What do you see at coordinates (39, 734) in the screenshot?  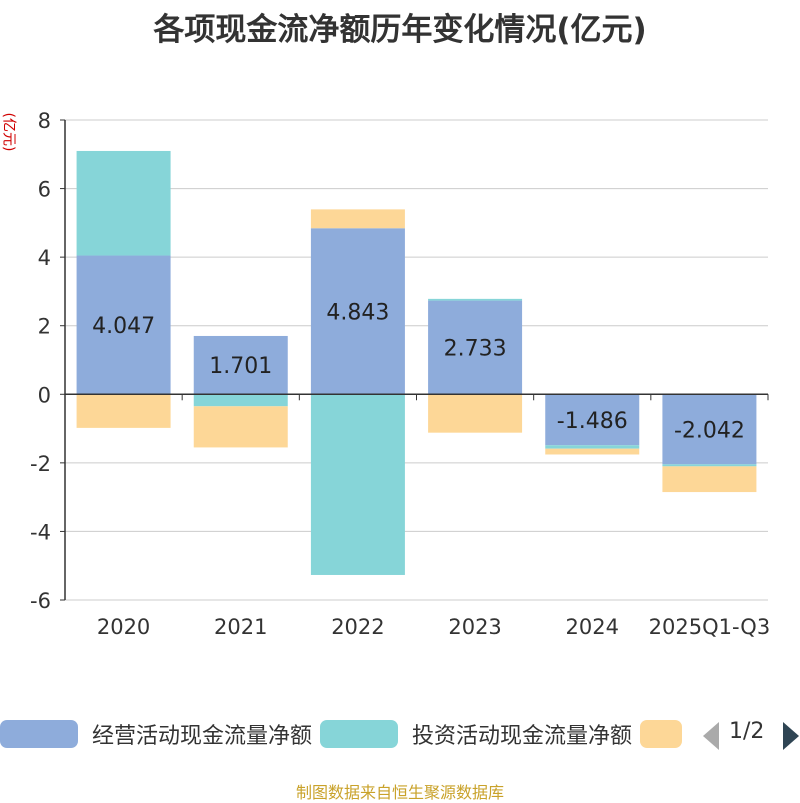 I see `legend-swatch-operating` at bounding box center [39, 734].